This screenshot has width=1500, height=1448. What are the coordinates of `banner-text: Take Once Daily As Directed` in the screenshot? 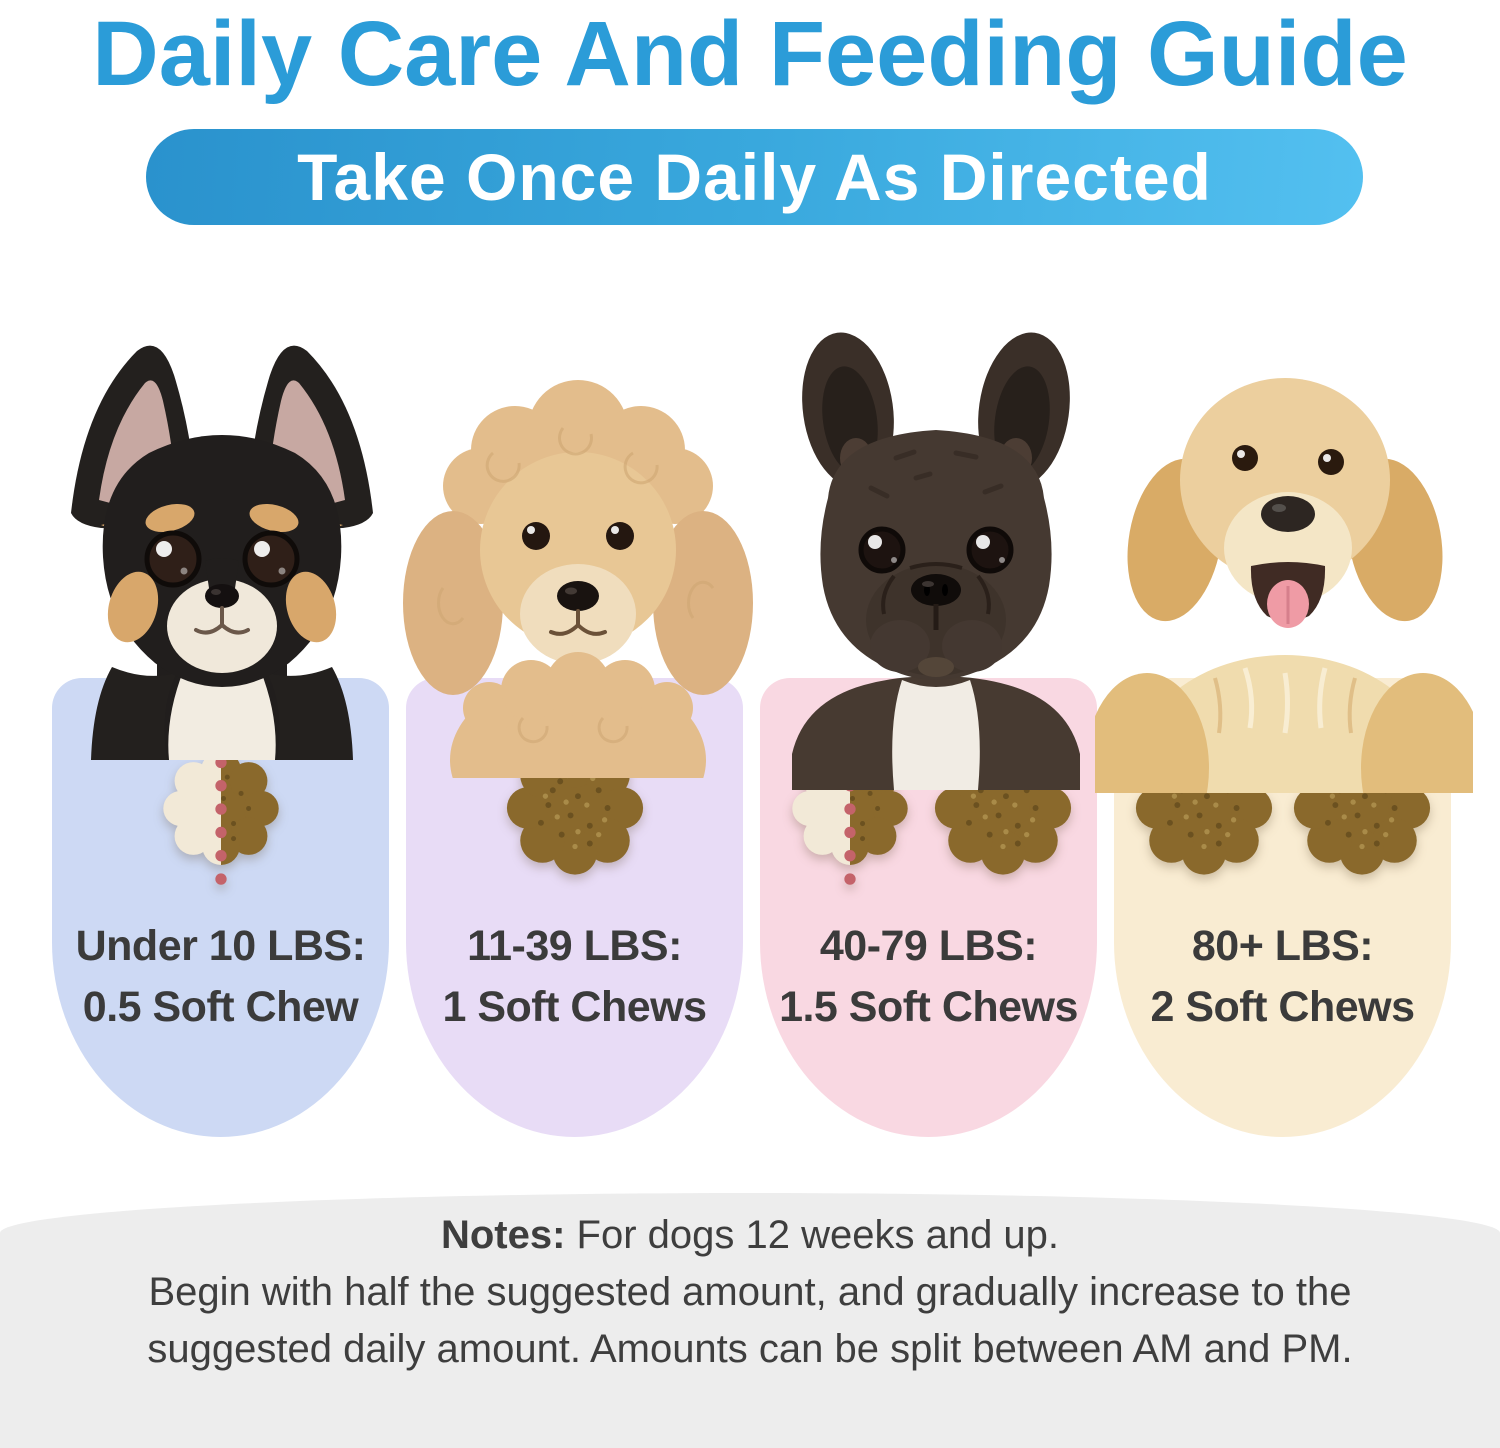 It's located at (754, 177).